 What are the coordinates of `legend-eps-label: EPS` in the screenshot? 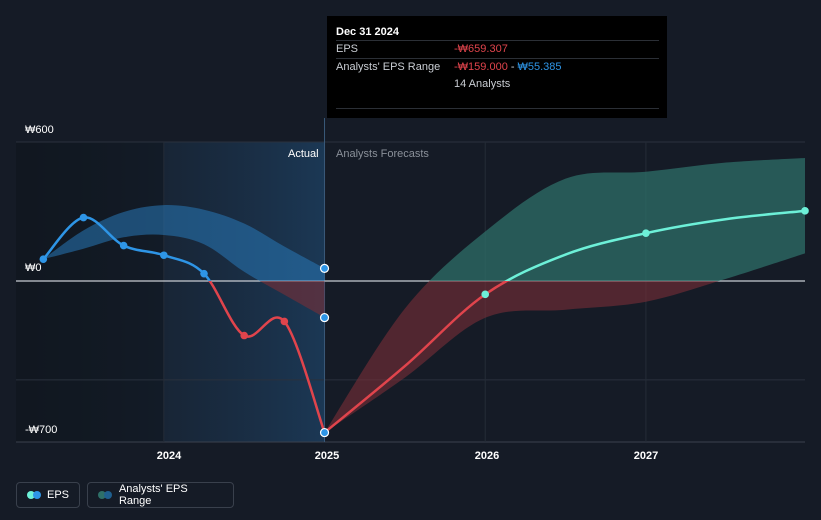 It's located at (57, 495).